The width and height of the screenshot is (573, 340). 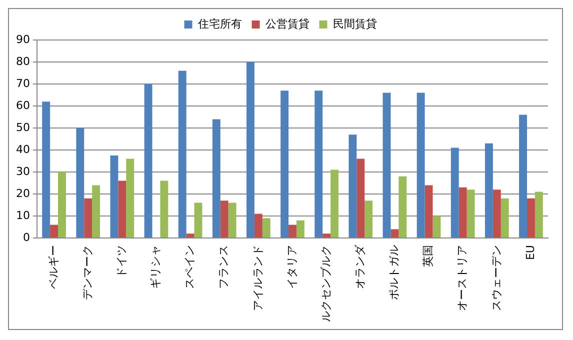 I want to click on y-tick-label: 90, so click(x=23, y=39).